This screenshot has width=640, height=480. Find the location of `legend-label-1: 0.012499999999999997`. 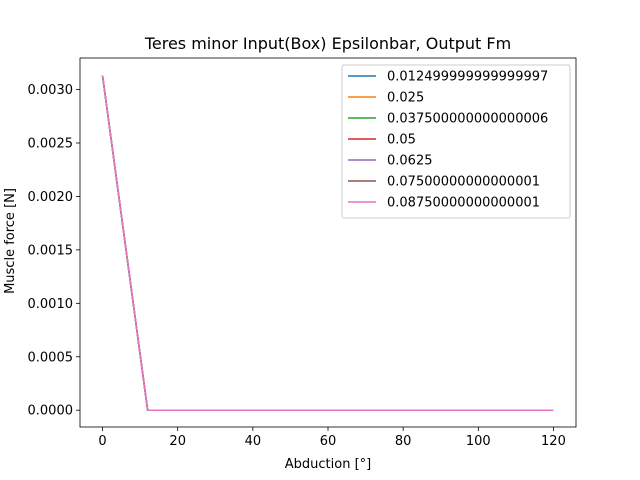

legend-label-1: 0.012499999999999997 is located at coordinates (467, 77).